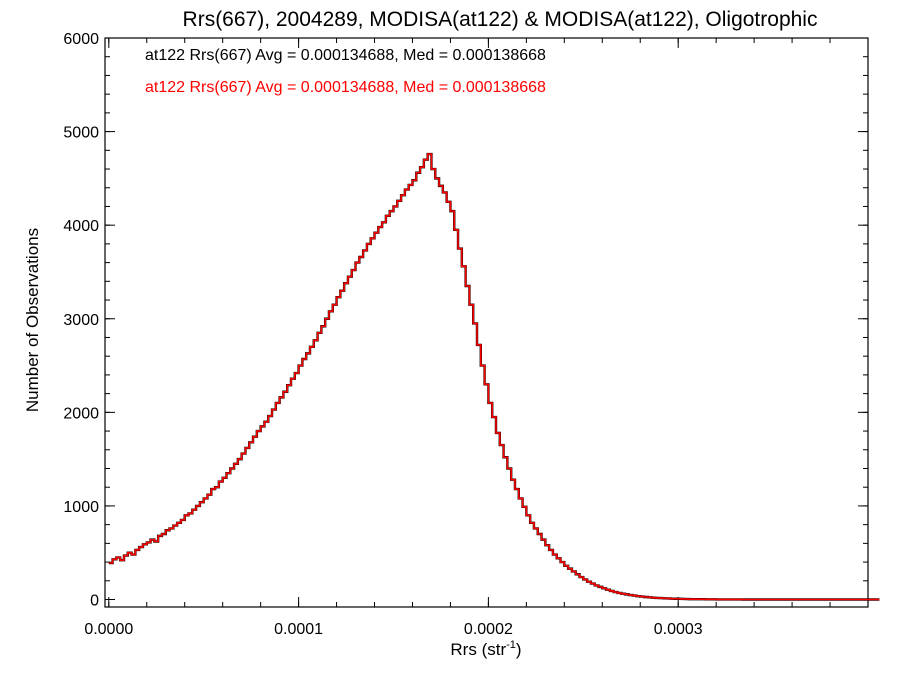  I want to click on x-tick-label: 0.0002, so click(488, 629).